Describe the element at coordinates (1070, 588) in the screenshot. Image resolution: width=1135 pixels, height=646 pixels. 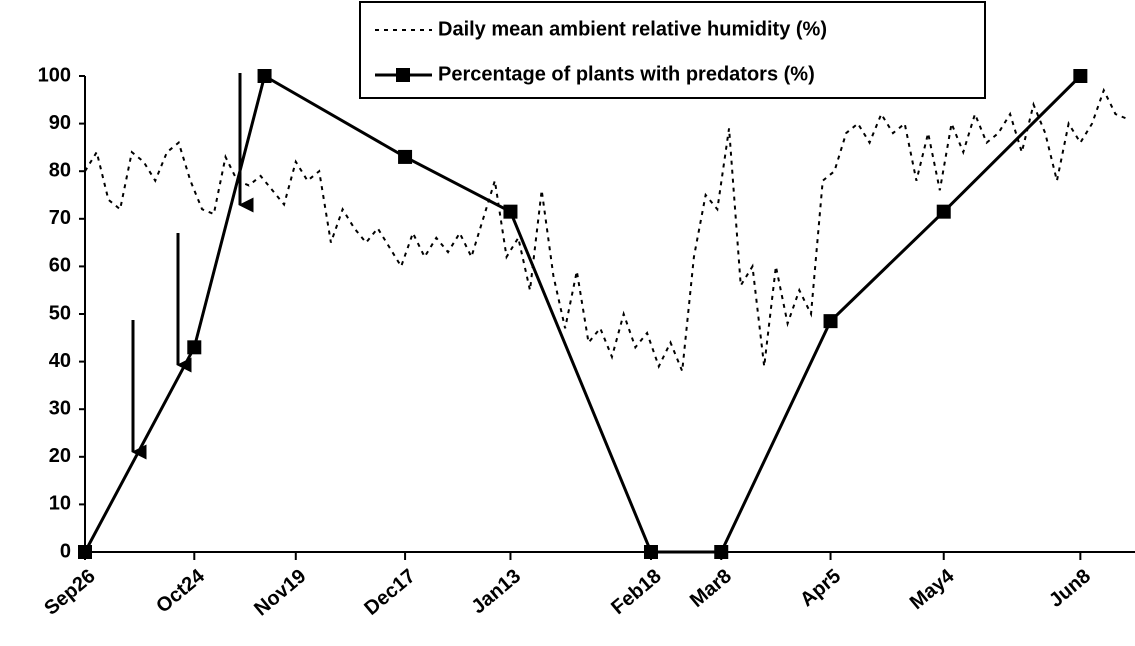
I see `x-tick-label: Jun8` at that location.